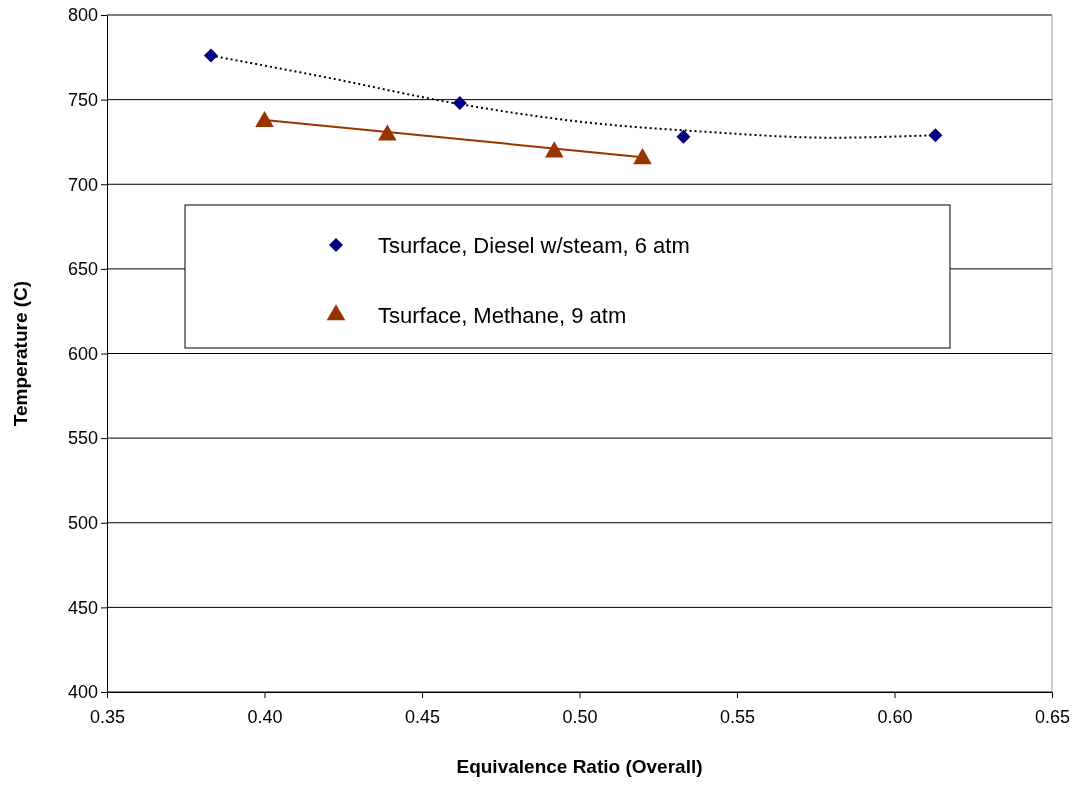  What do you see at coordinates (82, 99) in the screenshot?
I see `y-tick-label: 750` at bounding box center [82, 99].